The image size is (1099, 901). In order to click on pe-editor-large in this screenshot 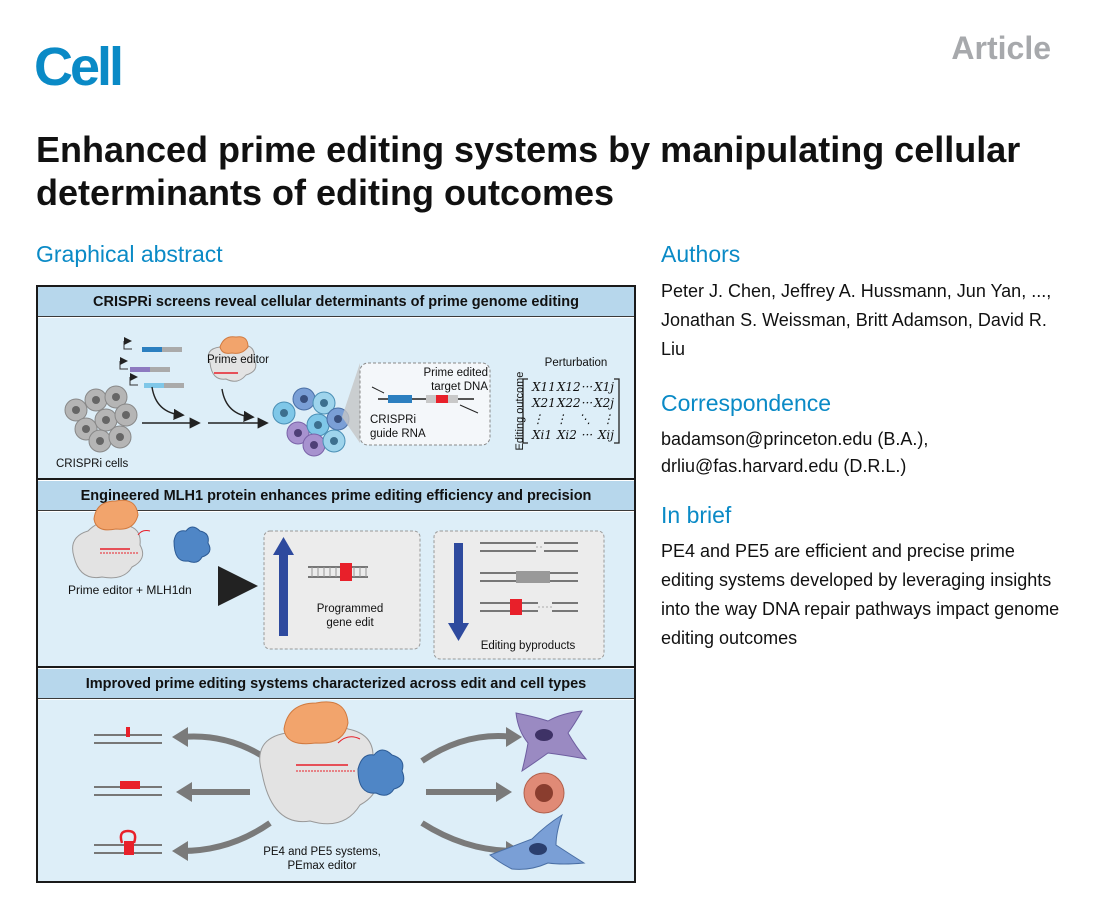, I will do `click(332, 763)`.